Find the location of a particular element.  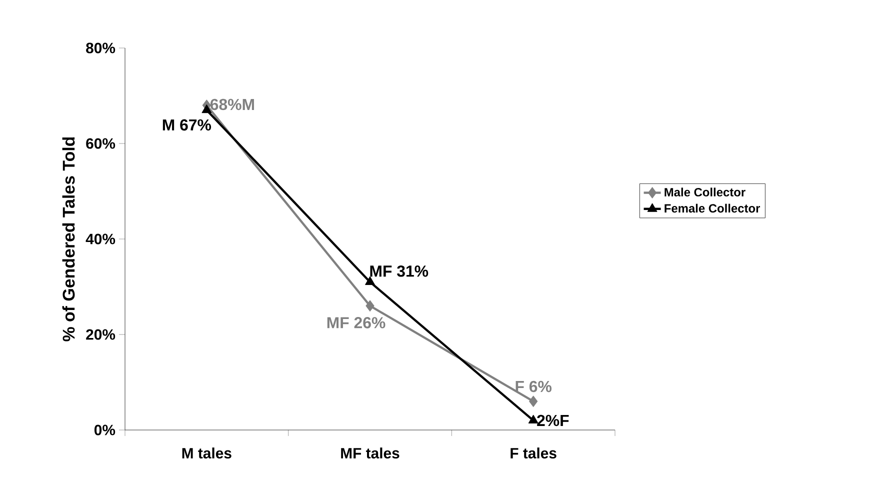

data-label: 2%F is located at coordinates (553, 420).